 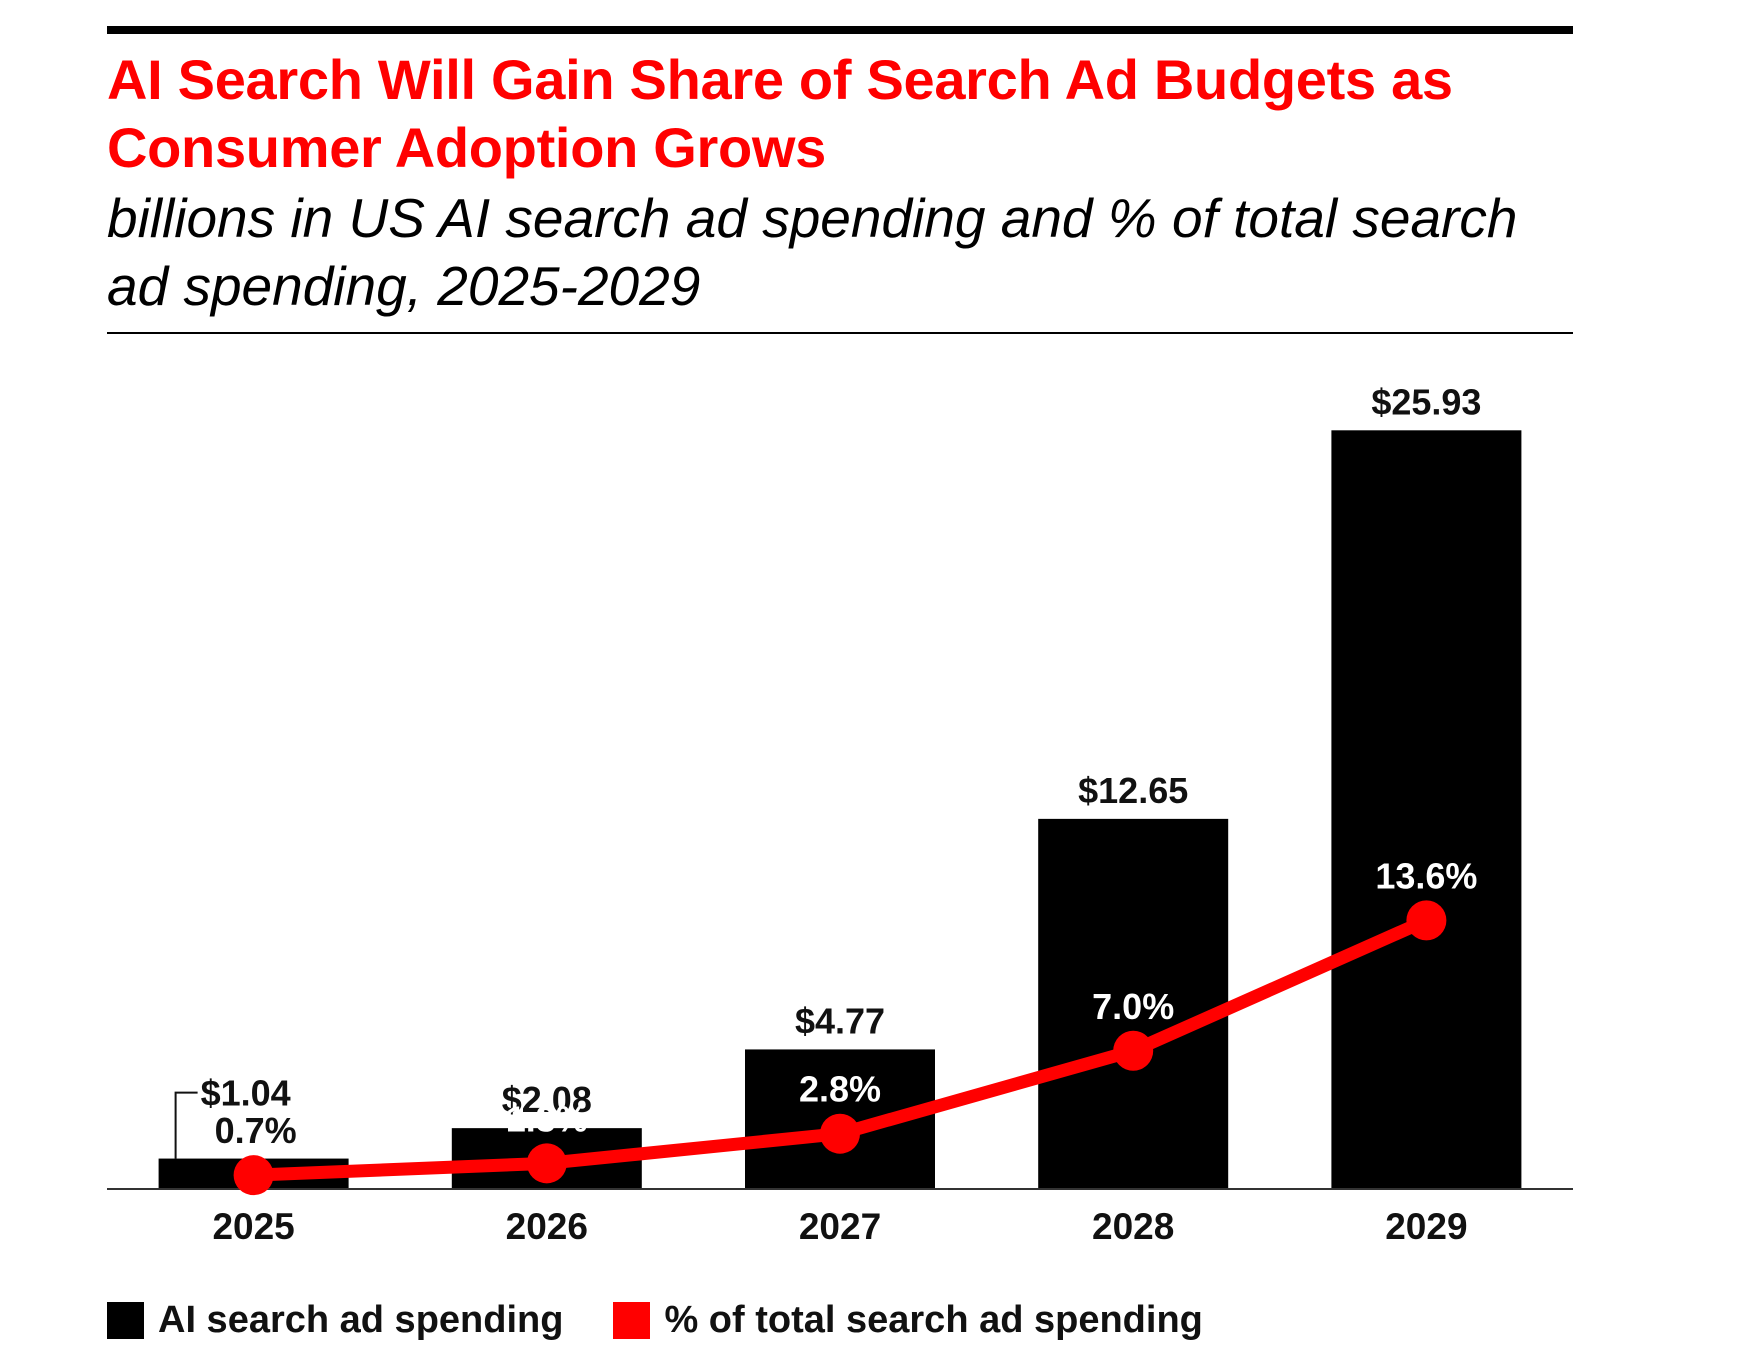 What do you see at coordinates (253, 1175) in the screenshot?
I see `share-point-2025` at bounding box center [253, 1175].